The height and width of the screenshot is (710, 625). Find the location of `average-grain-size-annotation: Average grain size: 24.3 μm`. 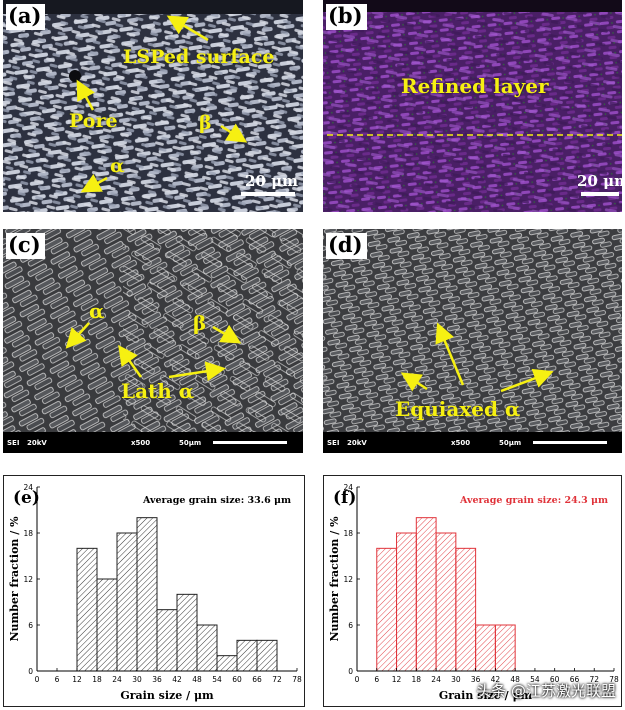

average-grain-size-annotation: Average grain size: 24.3 μm is located at coordinates (533, 500).